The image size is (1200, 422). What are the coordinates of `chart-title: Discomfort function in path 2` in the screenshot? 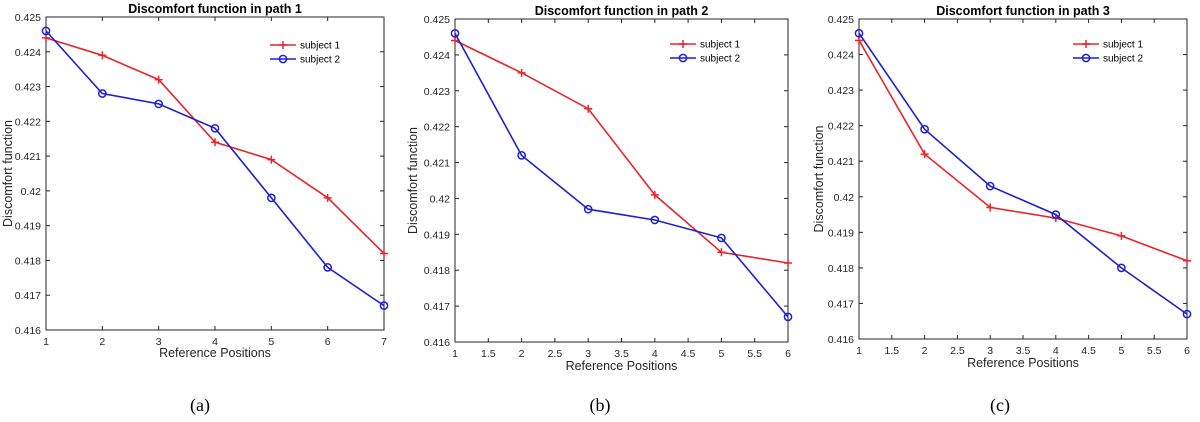 It's located at (622, 11).